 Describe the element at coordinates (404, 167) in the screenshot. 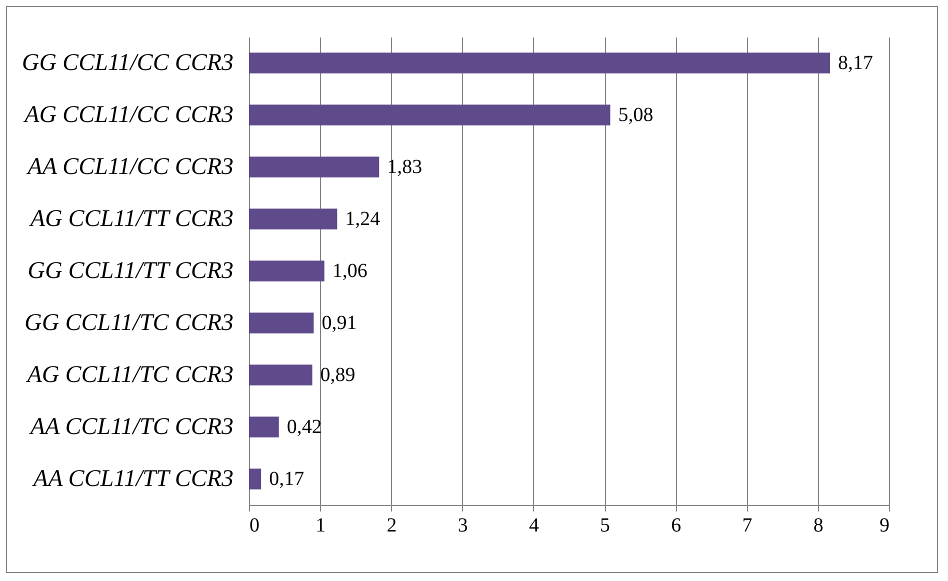

I see `data-label: 1,83` at that location.